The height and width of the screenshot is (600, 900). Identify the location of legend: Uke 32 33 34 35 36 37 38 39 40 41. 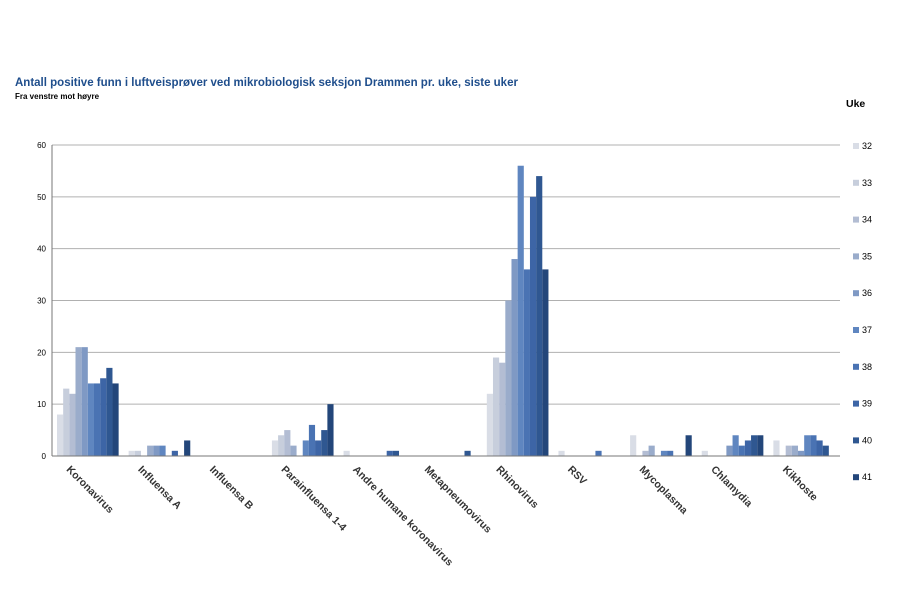
(859, 290).